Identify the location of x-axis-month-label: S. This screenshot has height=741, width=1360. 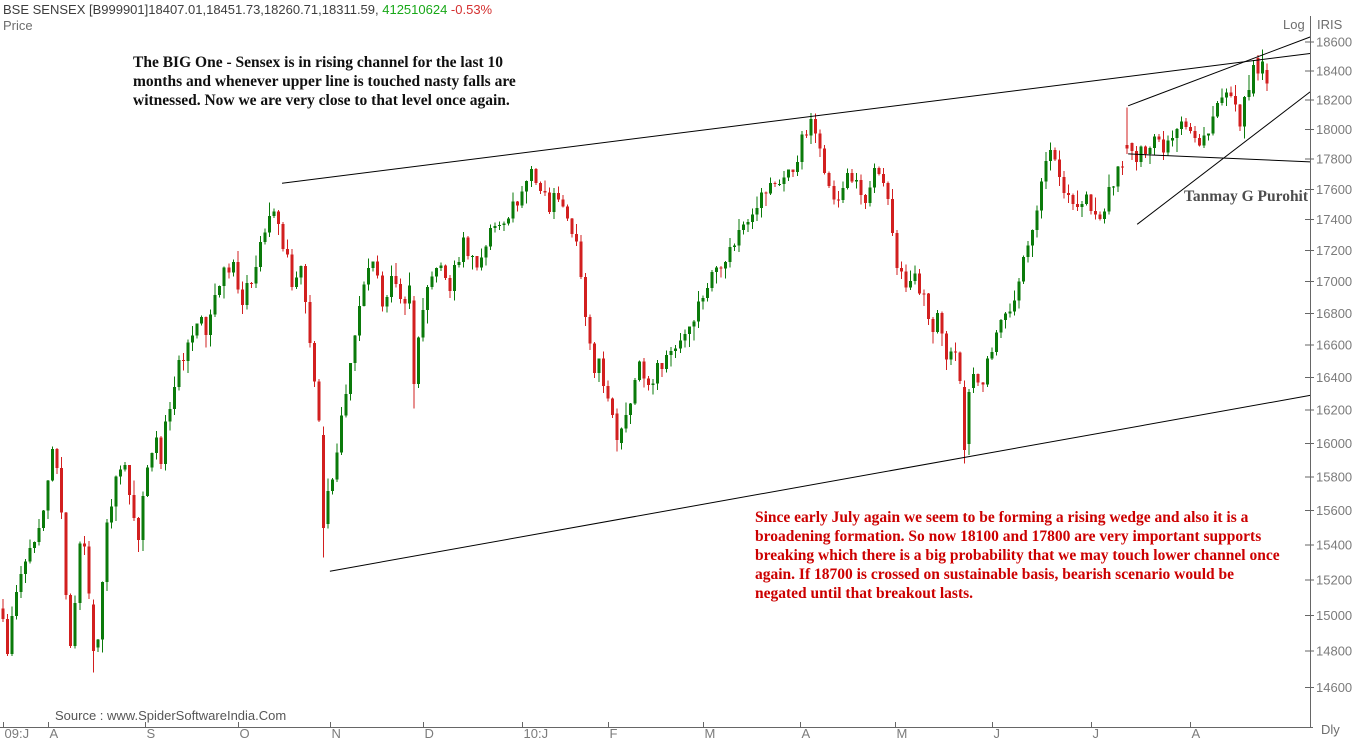
(151, 733).